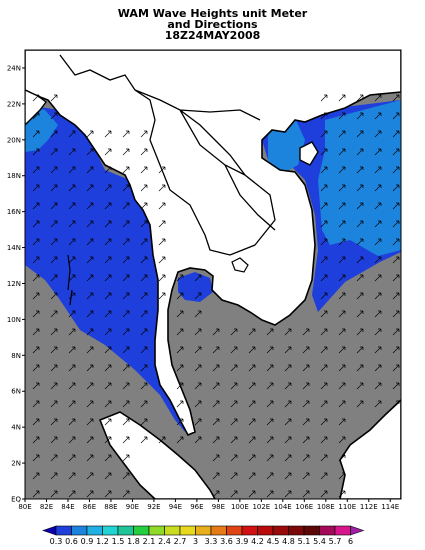 The image size is (425, 550). What do you see at coordinates (16, 284) in the screenshot?
I see `latitude-axis: EQ 2N 4N 6N 8N 10N 12N 14N 16N 18N 20N 22N 24N` at bounding box center [16, 284].